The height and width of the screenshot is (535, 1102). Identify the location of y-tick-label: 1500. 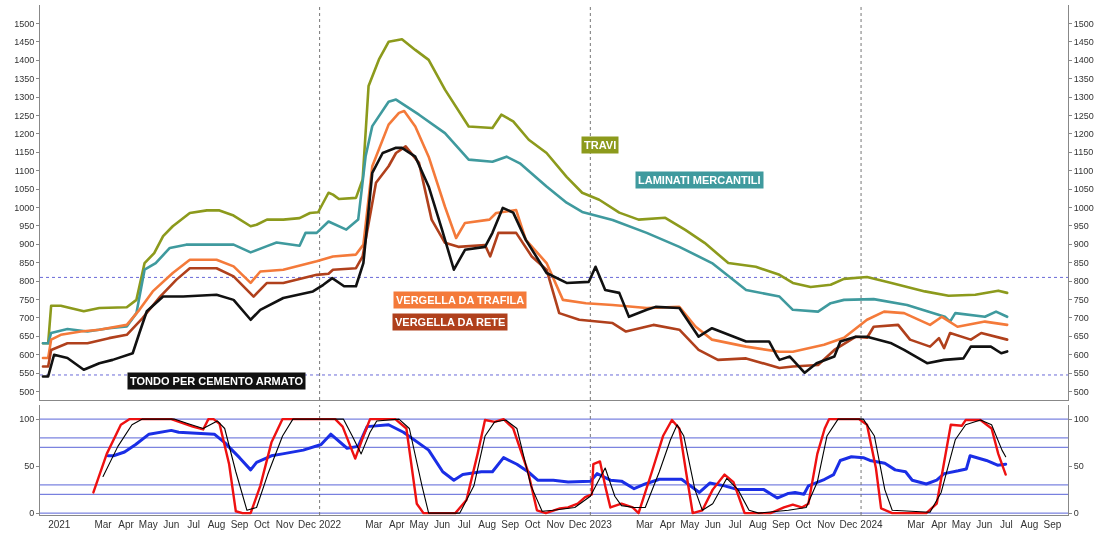
(24, 23).